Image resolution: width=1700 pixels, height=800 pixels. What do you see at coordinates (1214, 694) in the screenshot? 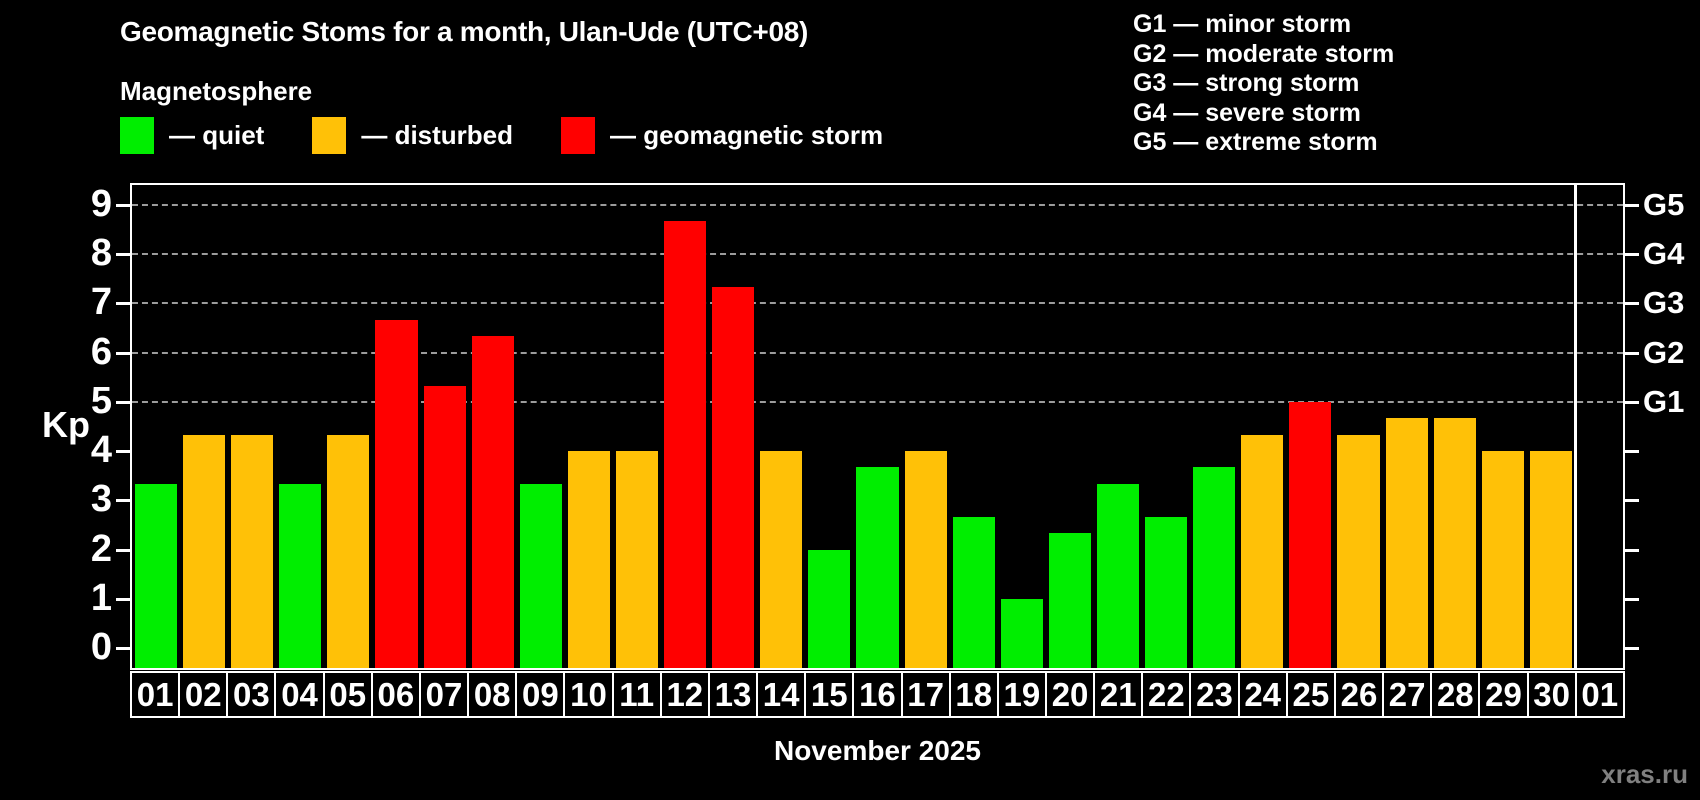
I see `day-label-23: 23` at bounding box center [1214, 694].